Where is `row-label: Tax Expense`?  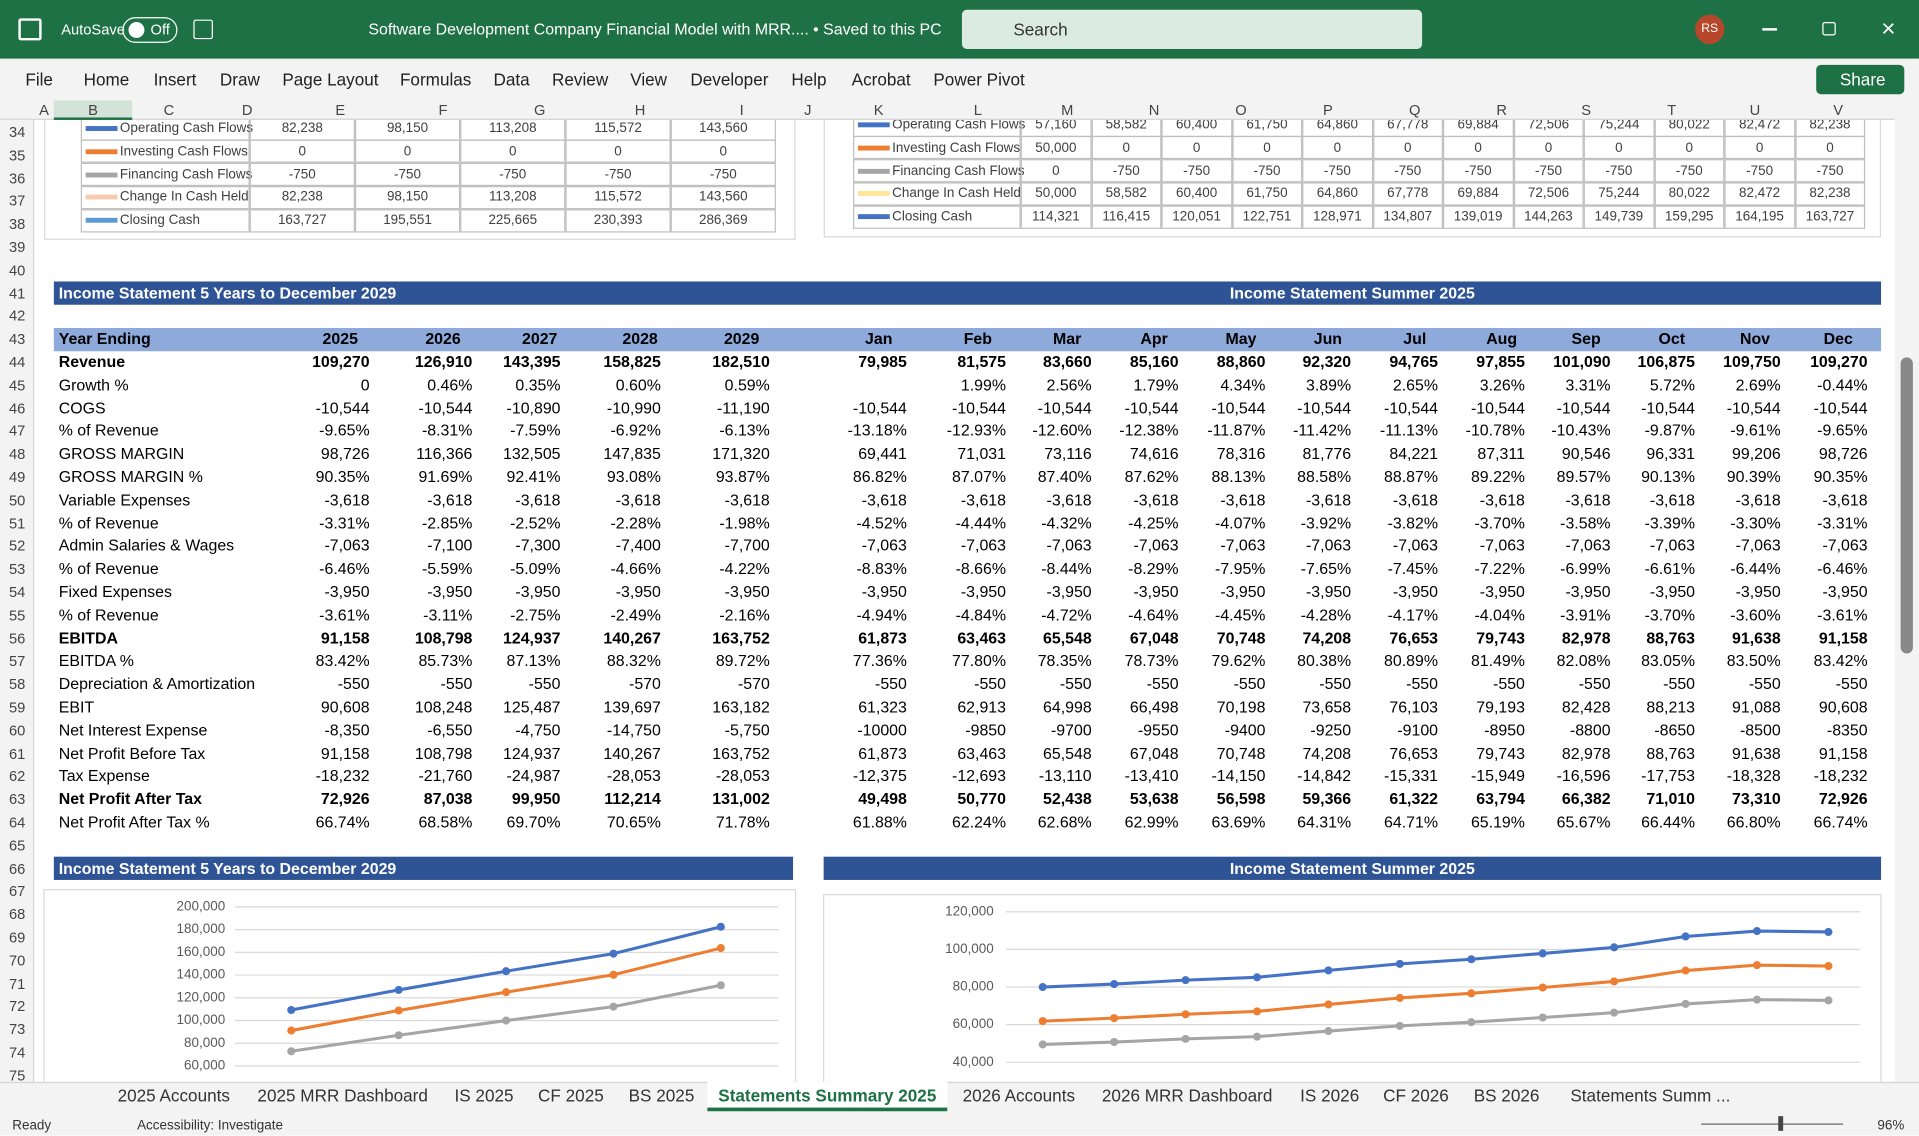 row-label: Tax Expense is located at coordinates (104, 775).